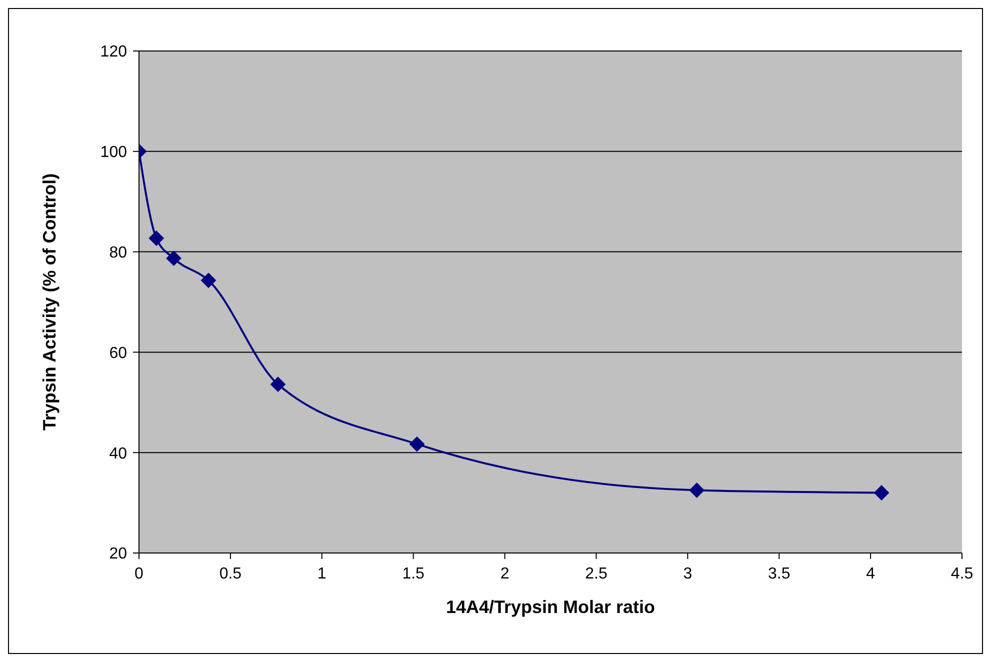 The image size is (991, 662). I want to click on x-tick-label: 4.5, so click(962, 573).